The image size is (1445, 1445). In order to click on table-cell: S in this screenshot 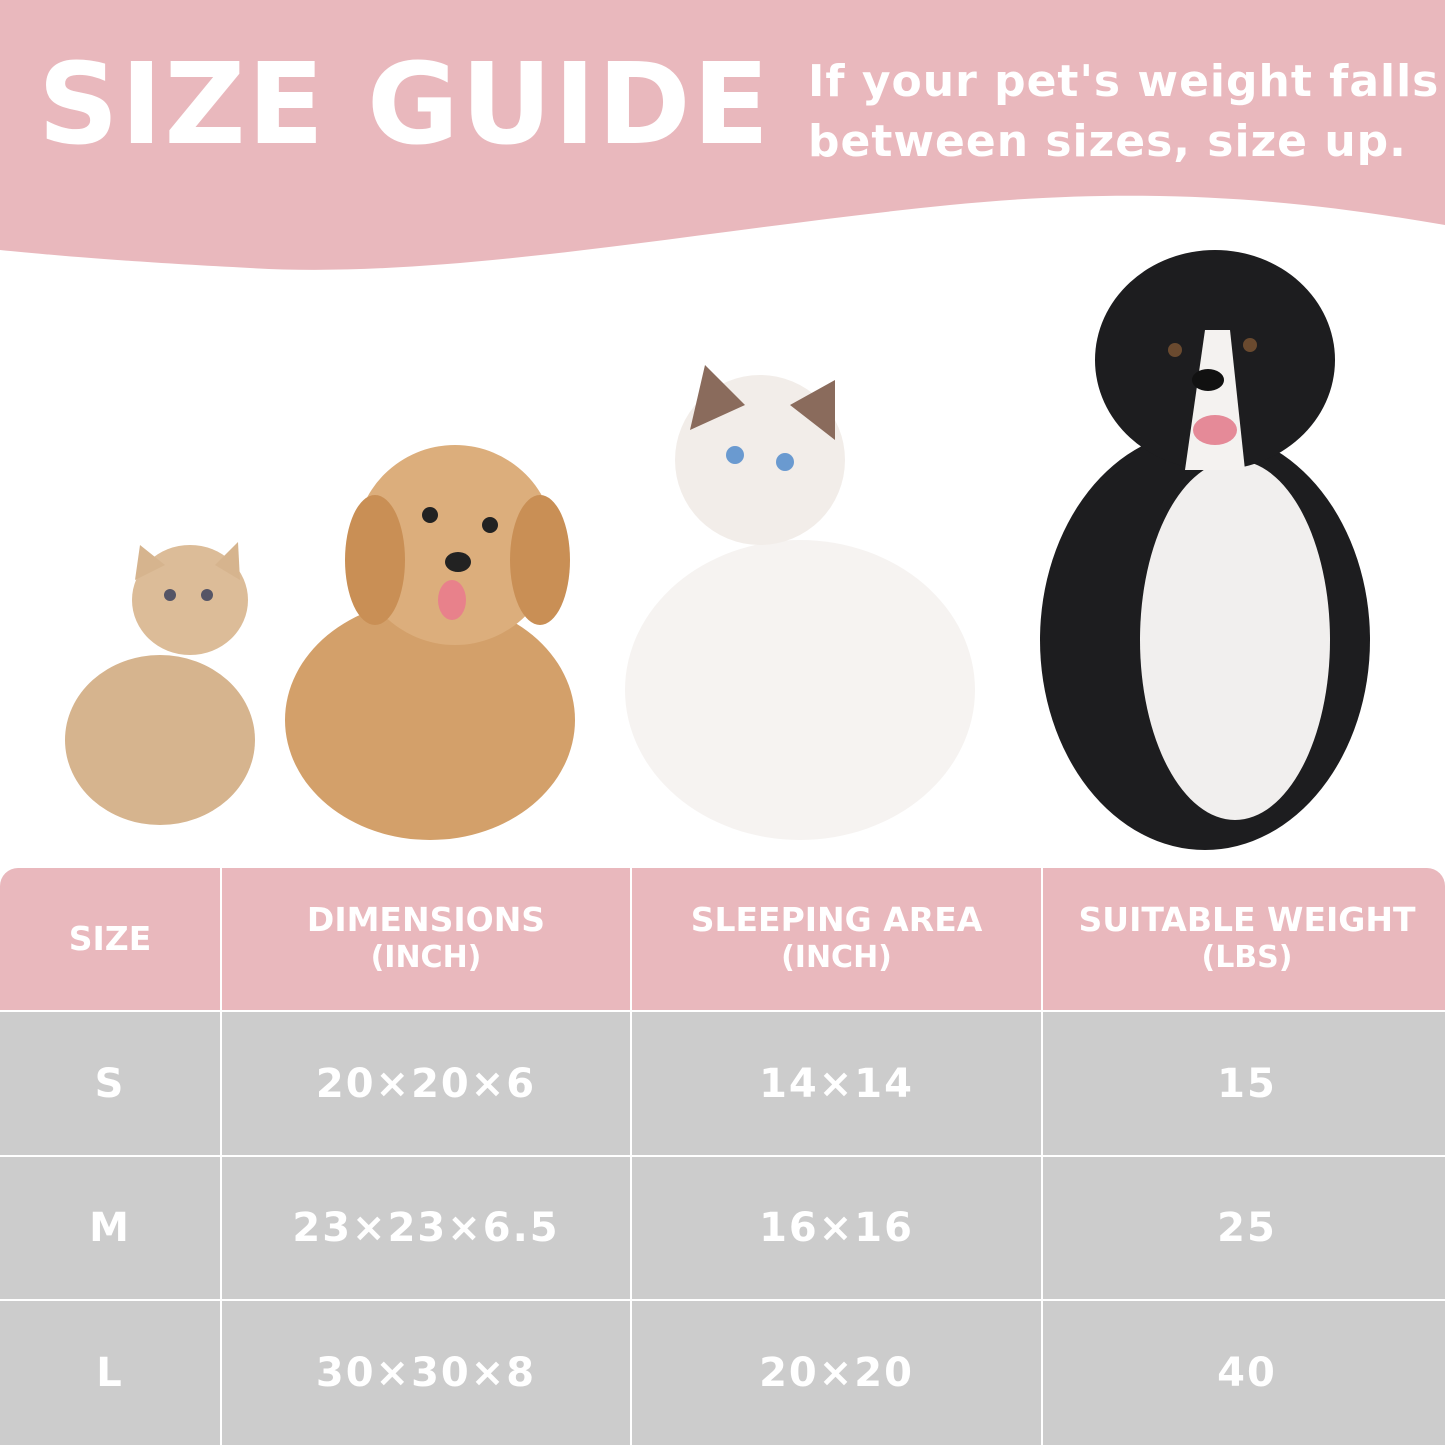, I will do `click(110, 1083)`.